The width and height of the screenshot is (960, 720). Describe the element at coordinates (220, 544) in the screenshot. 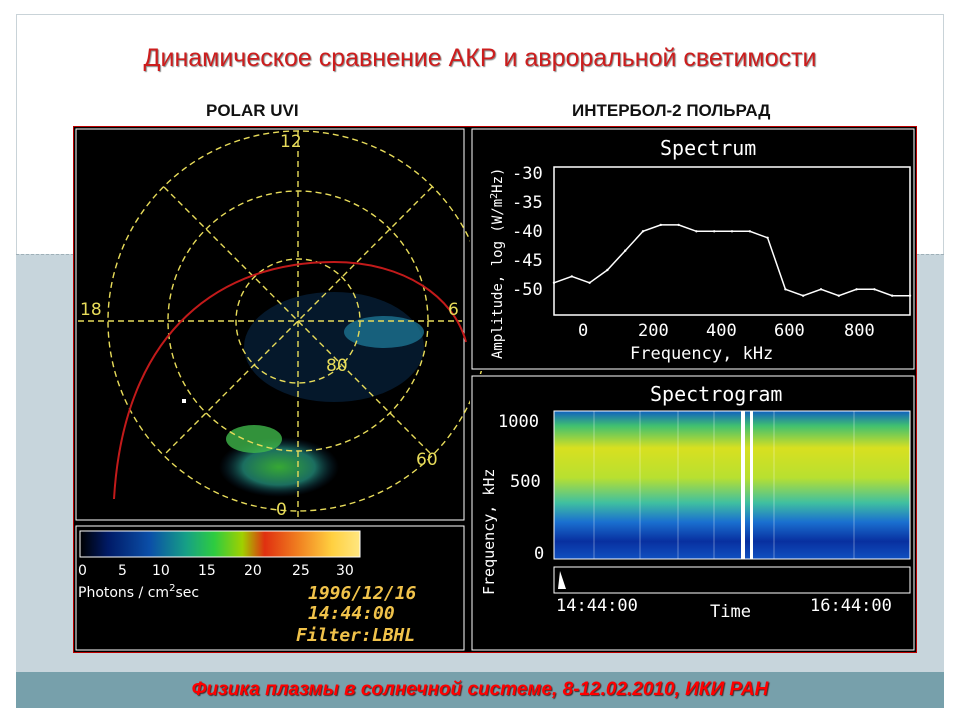

I see `colorbar` at that location.